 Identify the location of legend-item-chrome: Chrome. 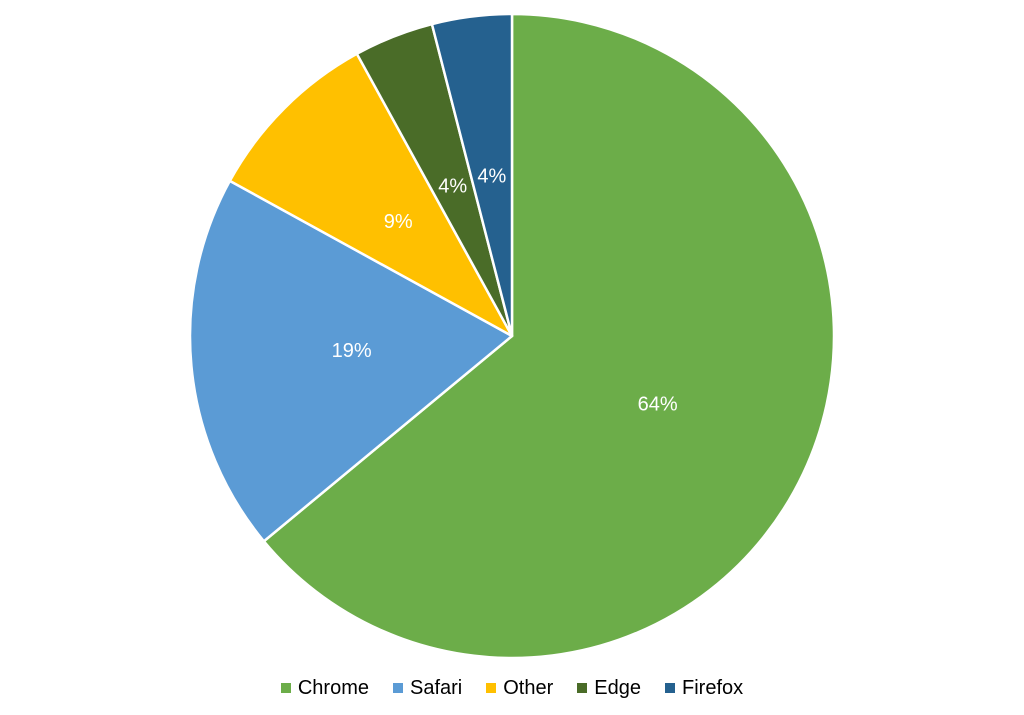
(324, 688).